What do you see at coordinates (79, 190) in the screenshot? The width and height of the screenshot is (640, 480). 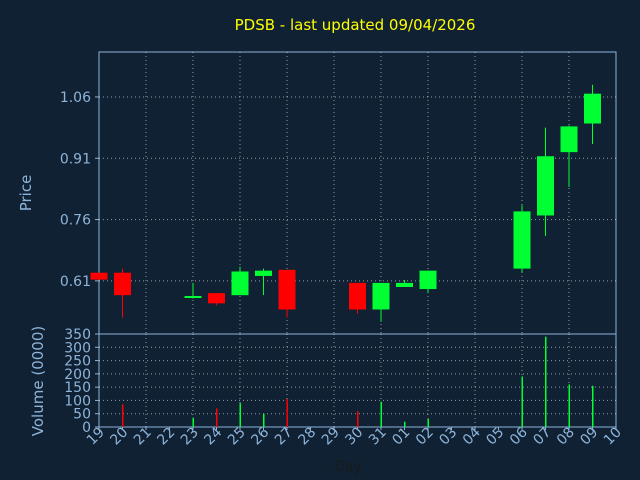 I see `price-y-ticks: 0.61 0.76 0.91 1.06` at bounding box center [79, 190].